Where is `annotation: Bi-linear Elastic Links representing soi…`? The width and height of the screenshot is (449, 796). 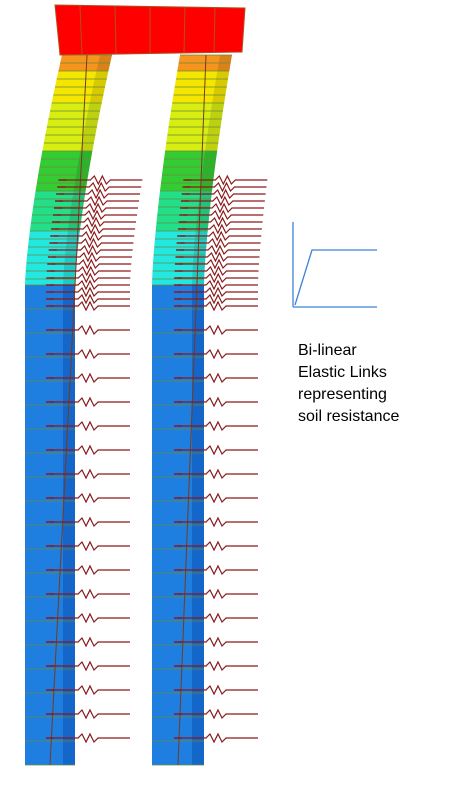
annotation: Bi-linear Elastic Links representing soi… is located at coordinates (348, 384).